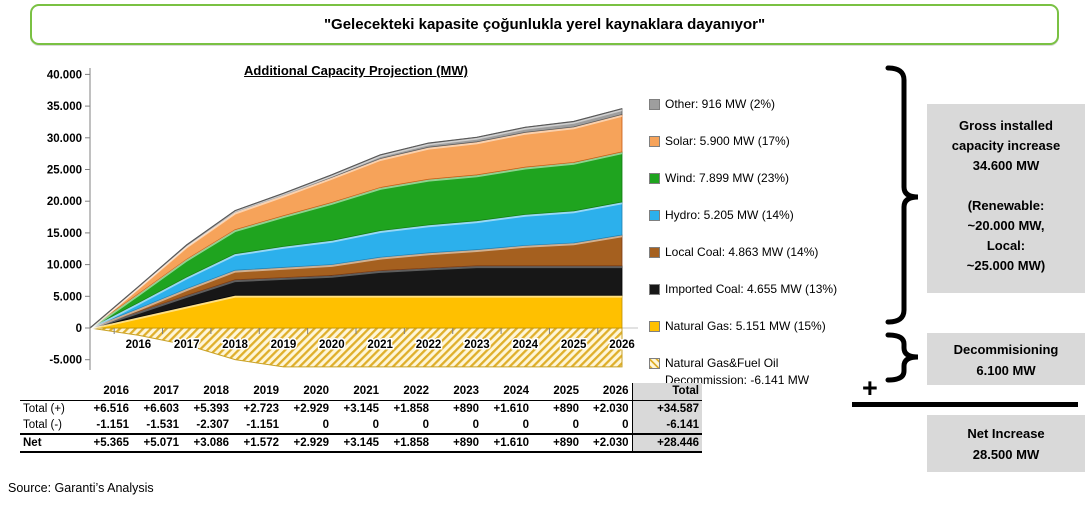  What do you see at coordinates (357, 392) in the screenshot?
I see `table-cell: 2021` at bounding box center [357, 392].